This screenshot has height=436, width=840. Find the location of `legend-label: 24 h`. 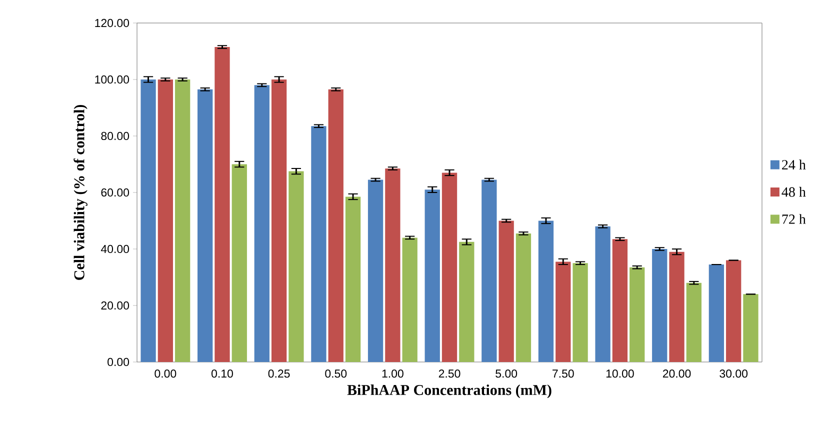

legend-label: 24 h is located at coordinates (794, 165).